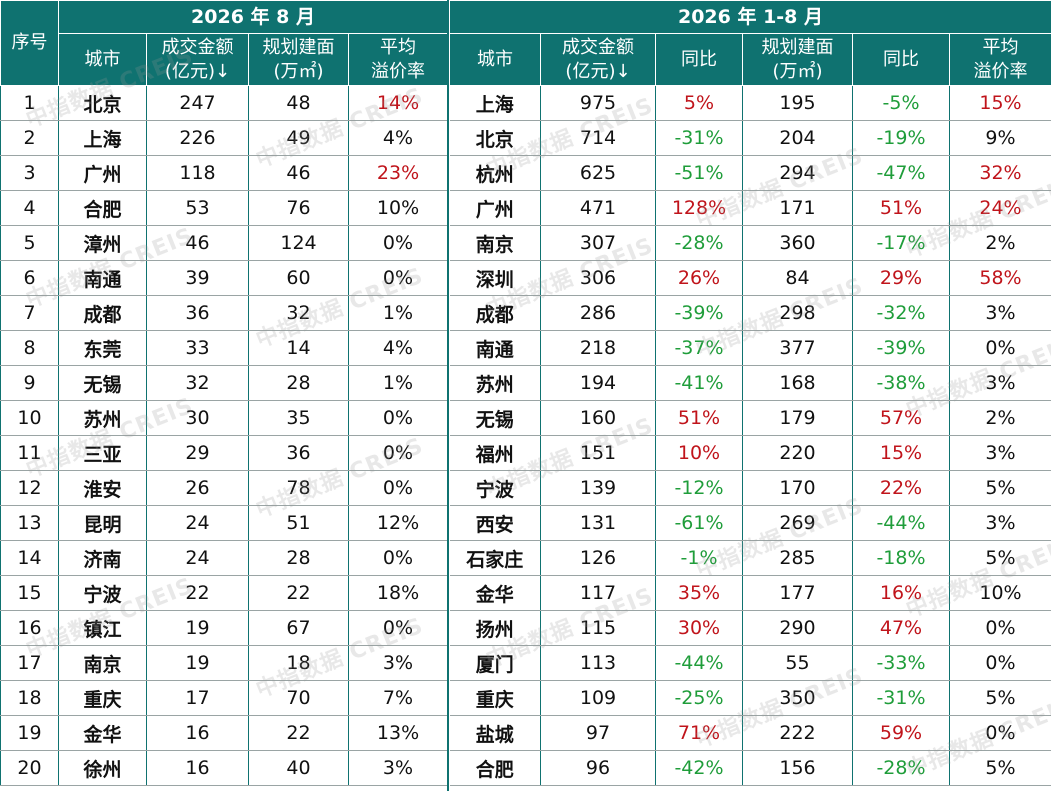 This screenshot has height=791, width=1051. Describe the element at coordinates (495, 173) in the screenshot. I see `city-cell: 杭州` at that location.